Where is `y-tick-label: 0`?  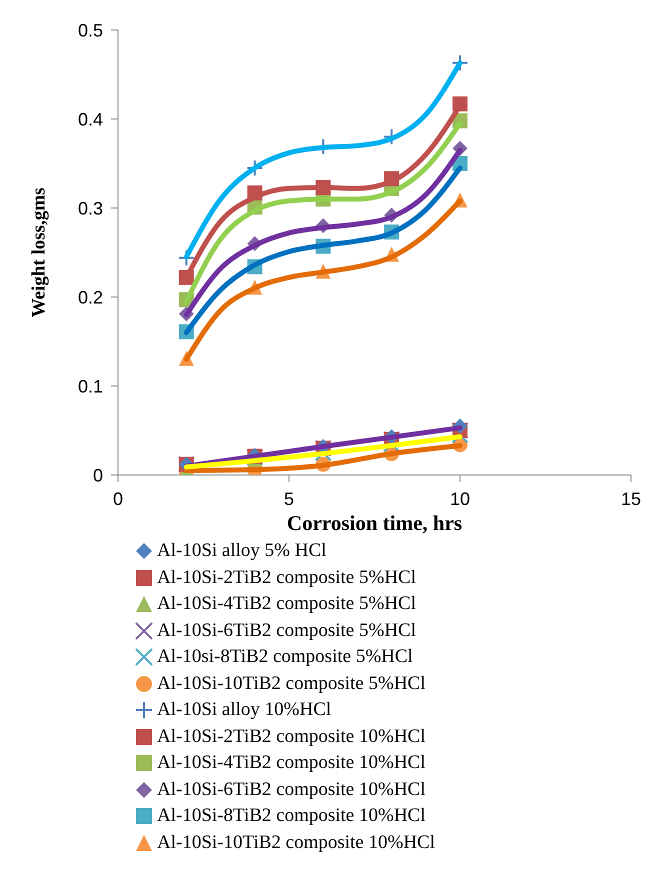 y-tick-label: 0 is located at coordinates (97, 475).